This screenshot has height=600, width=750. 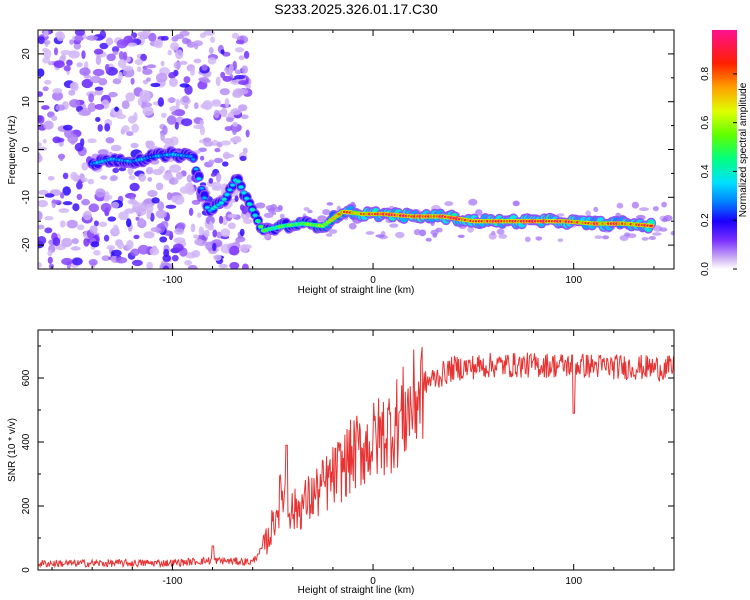 I want to click on spectrogram-xlabel: Height of straight line (km), so click(x=356, y=290).